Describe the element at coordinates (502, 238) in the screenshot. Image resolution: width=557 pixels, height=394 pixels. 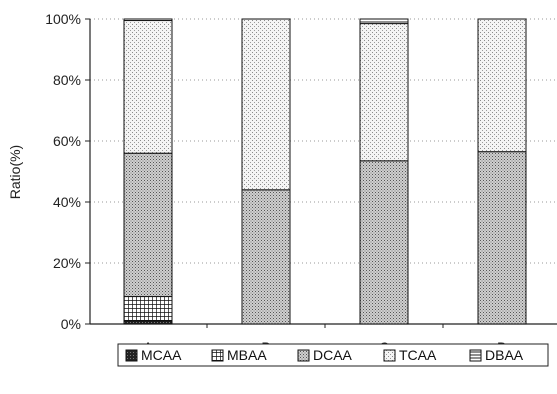
I see `bar-segment-dcaa-d` at that location.